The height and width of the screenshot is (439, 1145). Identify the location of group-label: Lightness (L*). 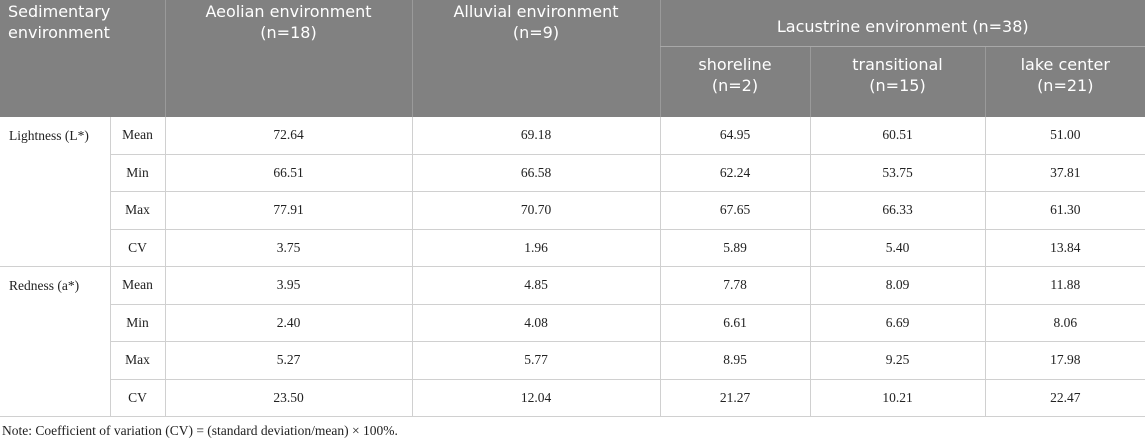
(55, 192).